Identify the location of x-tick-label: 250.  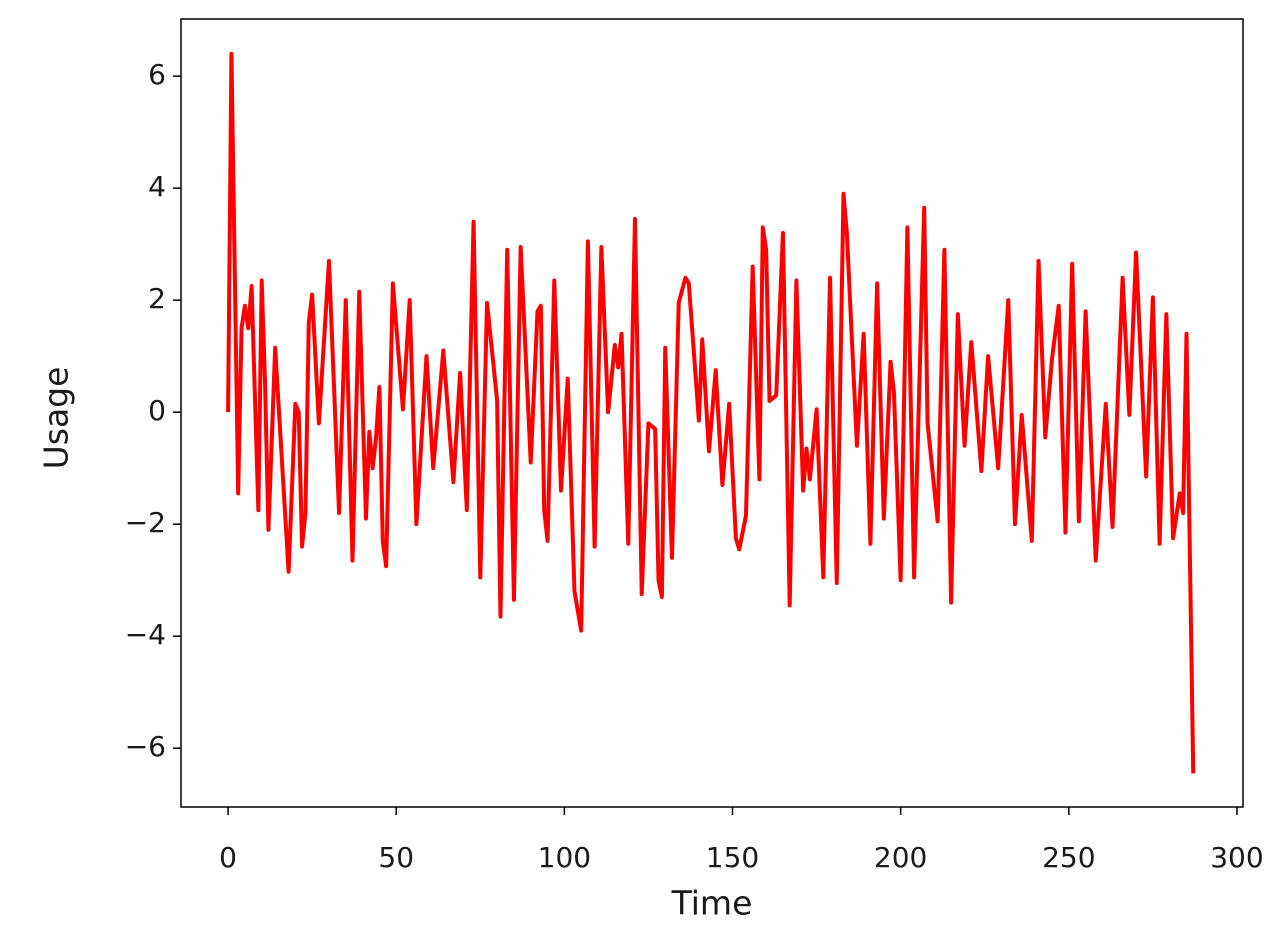
(1068, 857).